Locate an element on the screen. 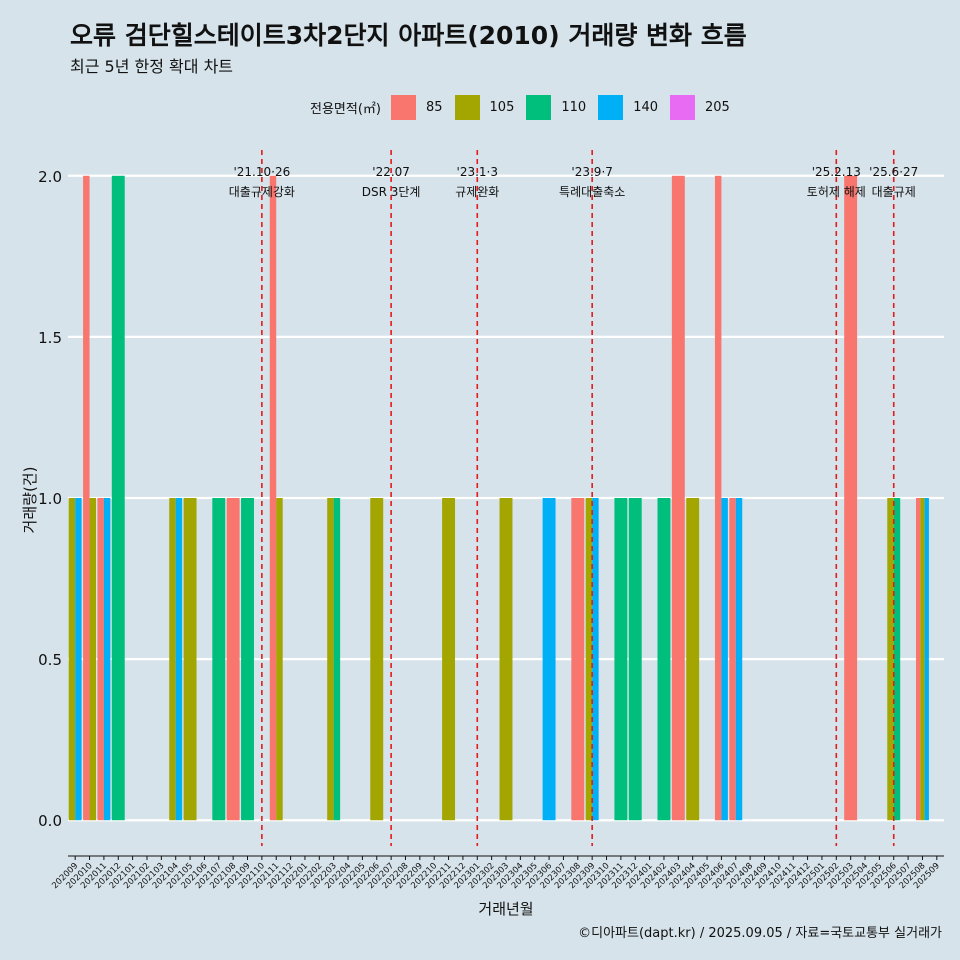 This screenshot has height=960, width=960. y-tick-label-0: 0.0 is located at coordinates (50, 821).